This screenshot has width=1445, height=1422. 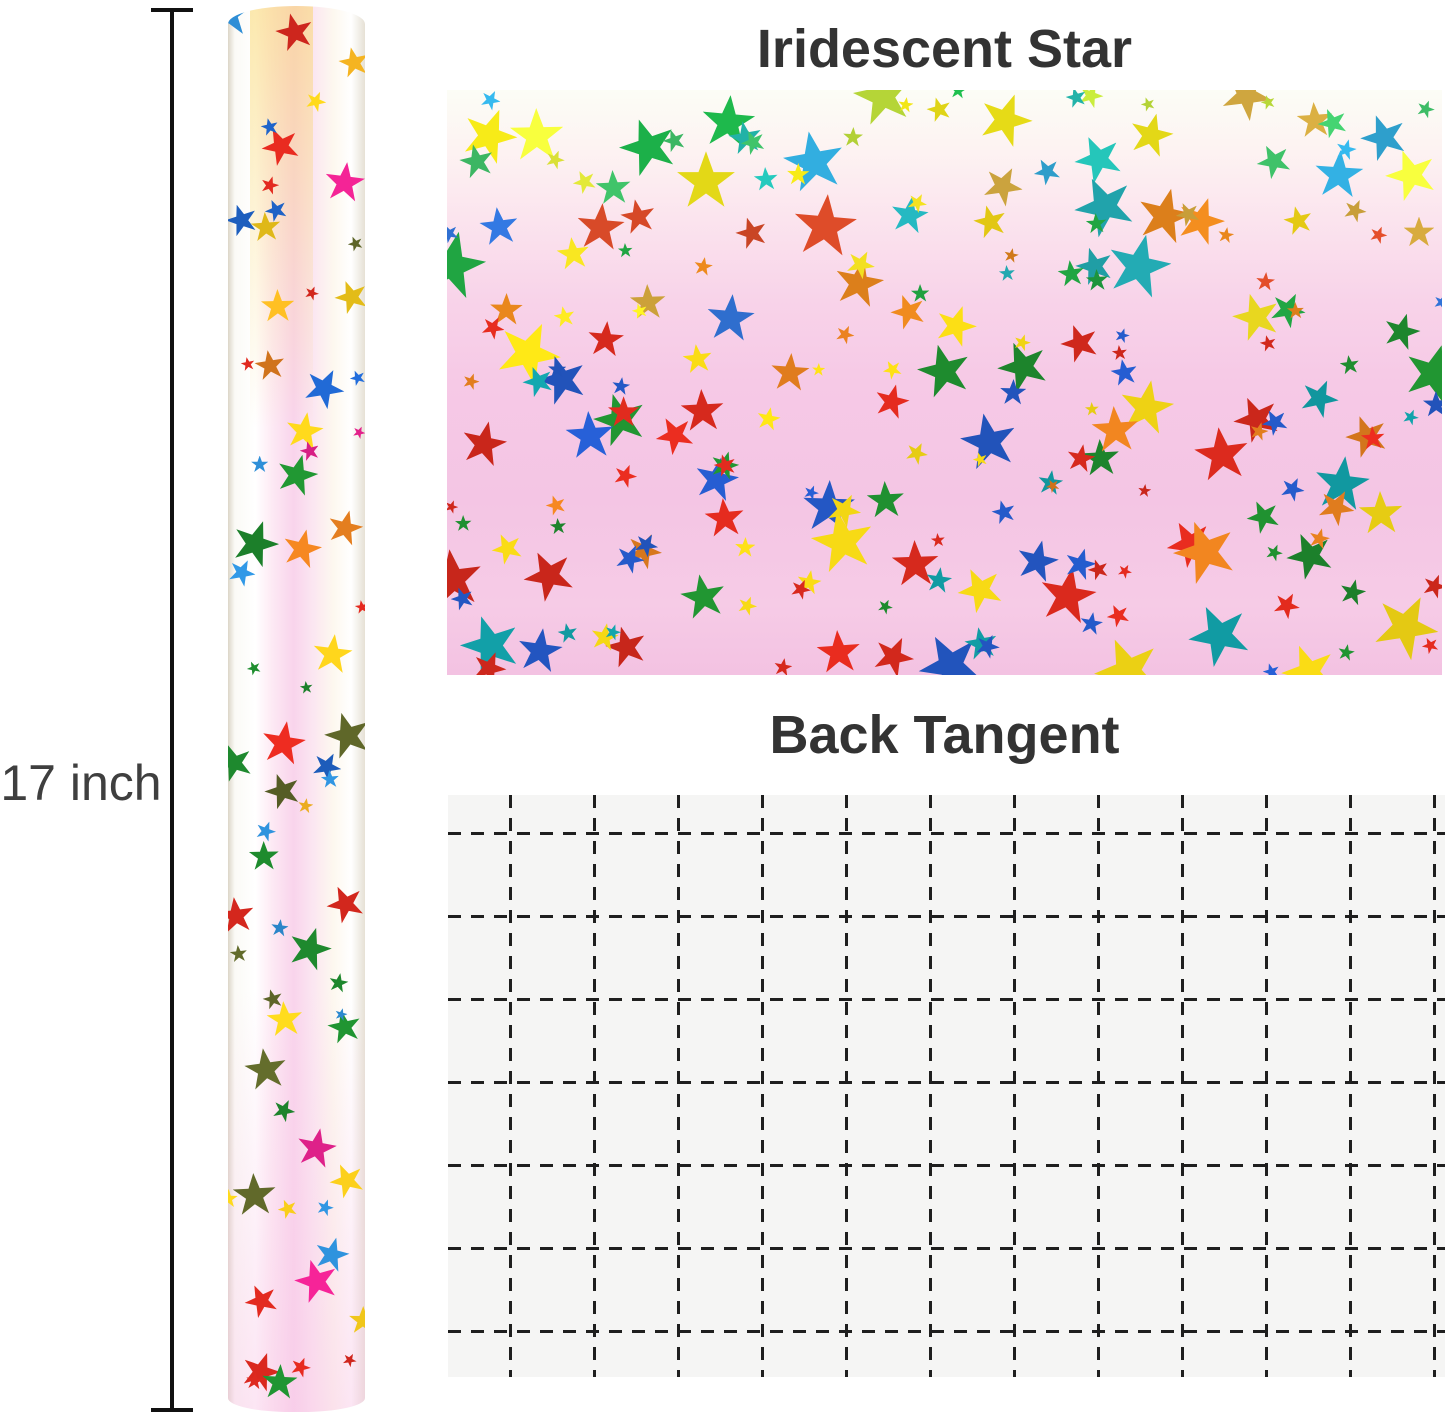 What do you see at coordinates (172, 1410) in the screenshot?
I see `dimension-cap-bottom` at bounding box center [172, 1410].